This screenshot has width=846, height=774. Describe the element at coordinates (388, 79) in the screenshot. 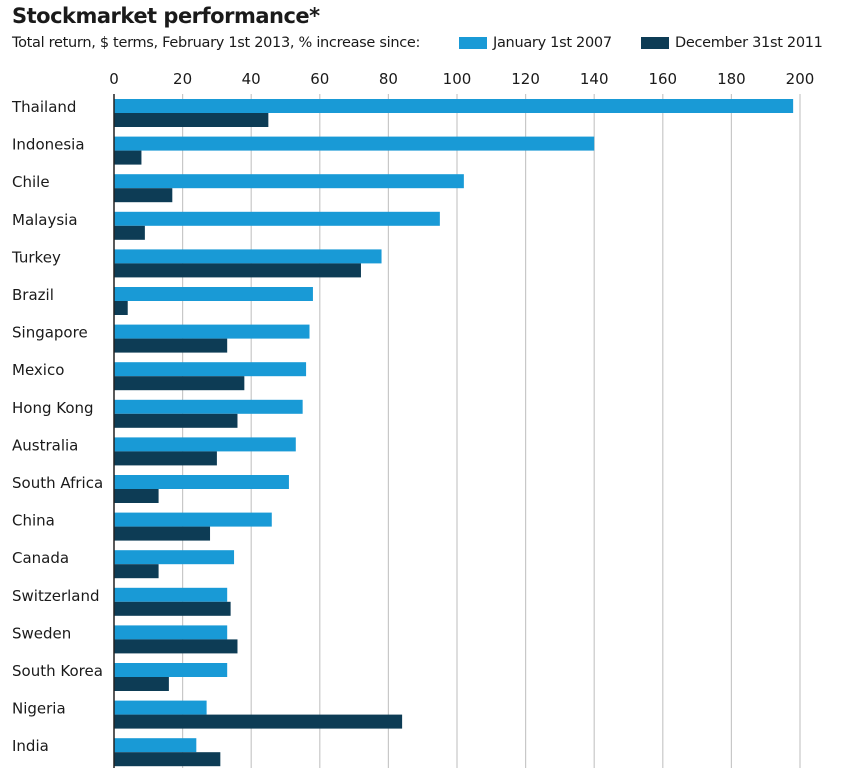

I see `x-tick-label: 80` at that location.